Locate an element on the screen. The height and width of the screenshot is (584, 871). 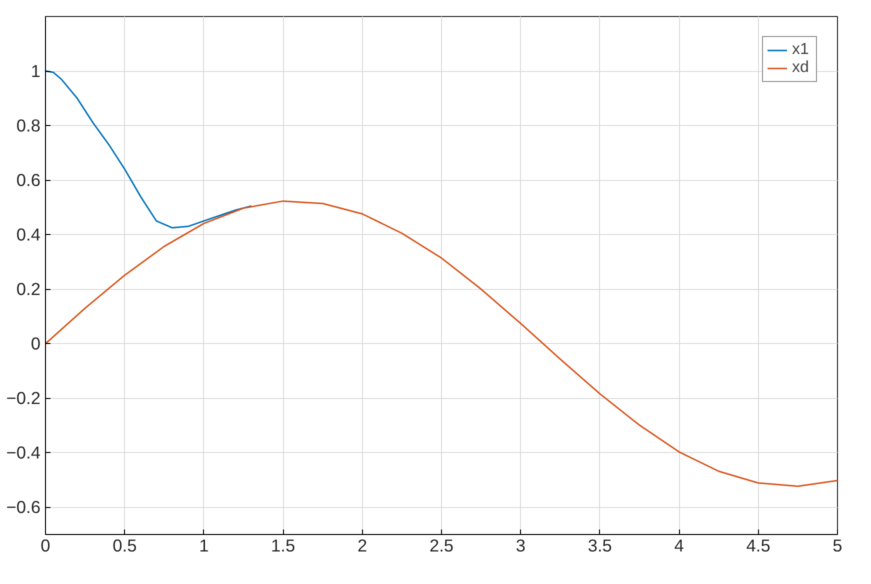
x-tick-label: 5 is located at coordinates (837, 546).